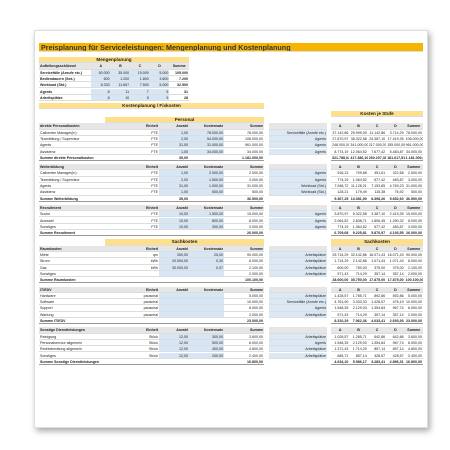 The image size is (450, 450). I want to click on stage-cost: 9.367,25, so click(340, 199).